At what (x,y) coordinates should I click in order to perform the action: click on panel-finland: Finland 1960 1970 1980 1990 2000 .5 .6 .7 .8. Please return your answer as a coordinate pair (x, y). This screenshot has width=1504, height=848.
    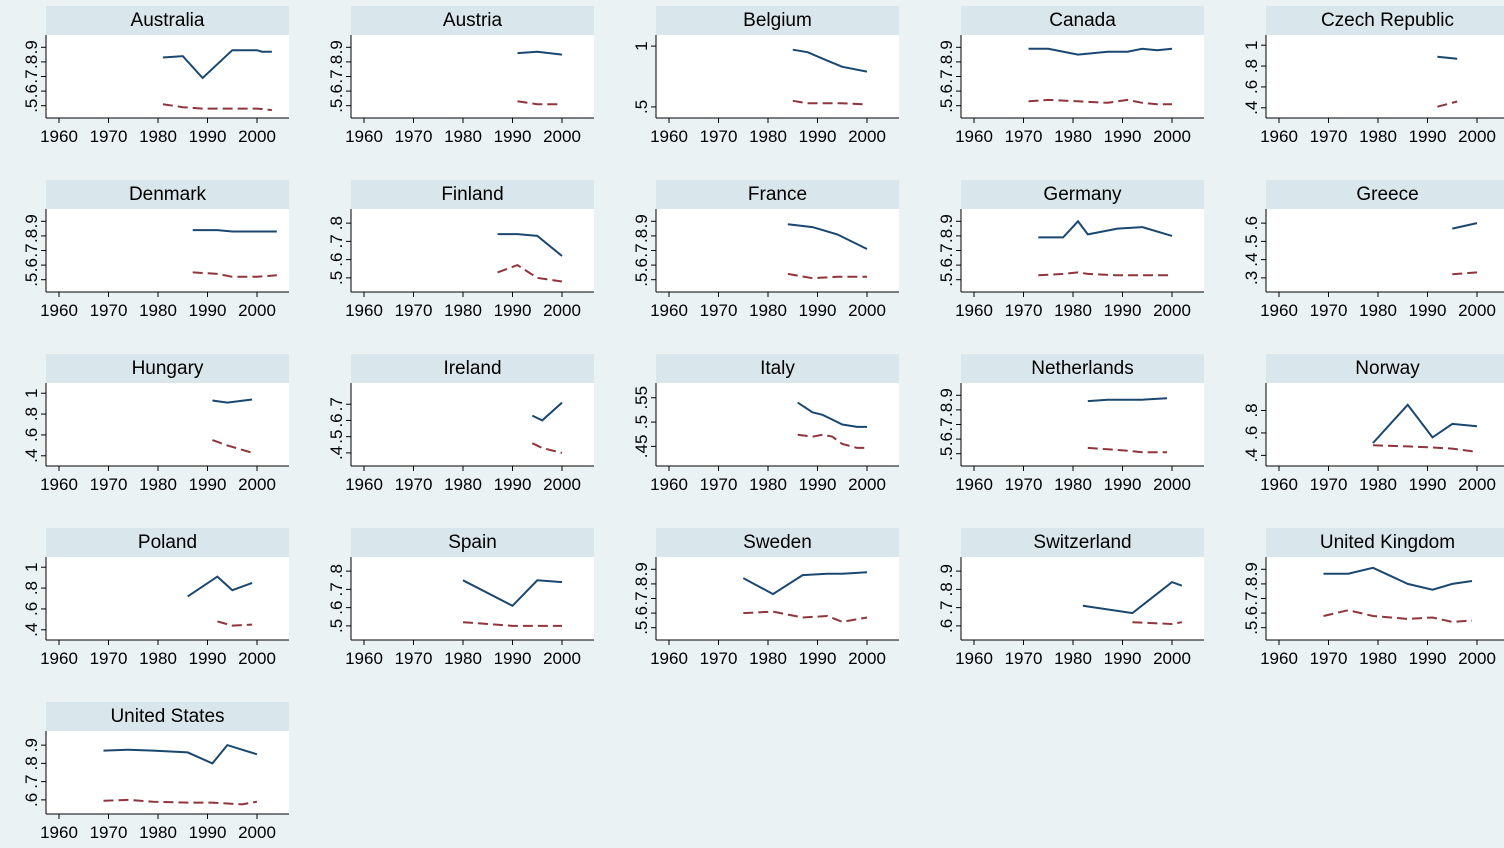
    Looking at the image, I should click on (460, 250).